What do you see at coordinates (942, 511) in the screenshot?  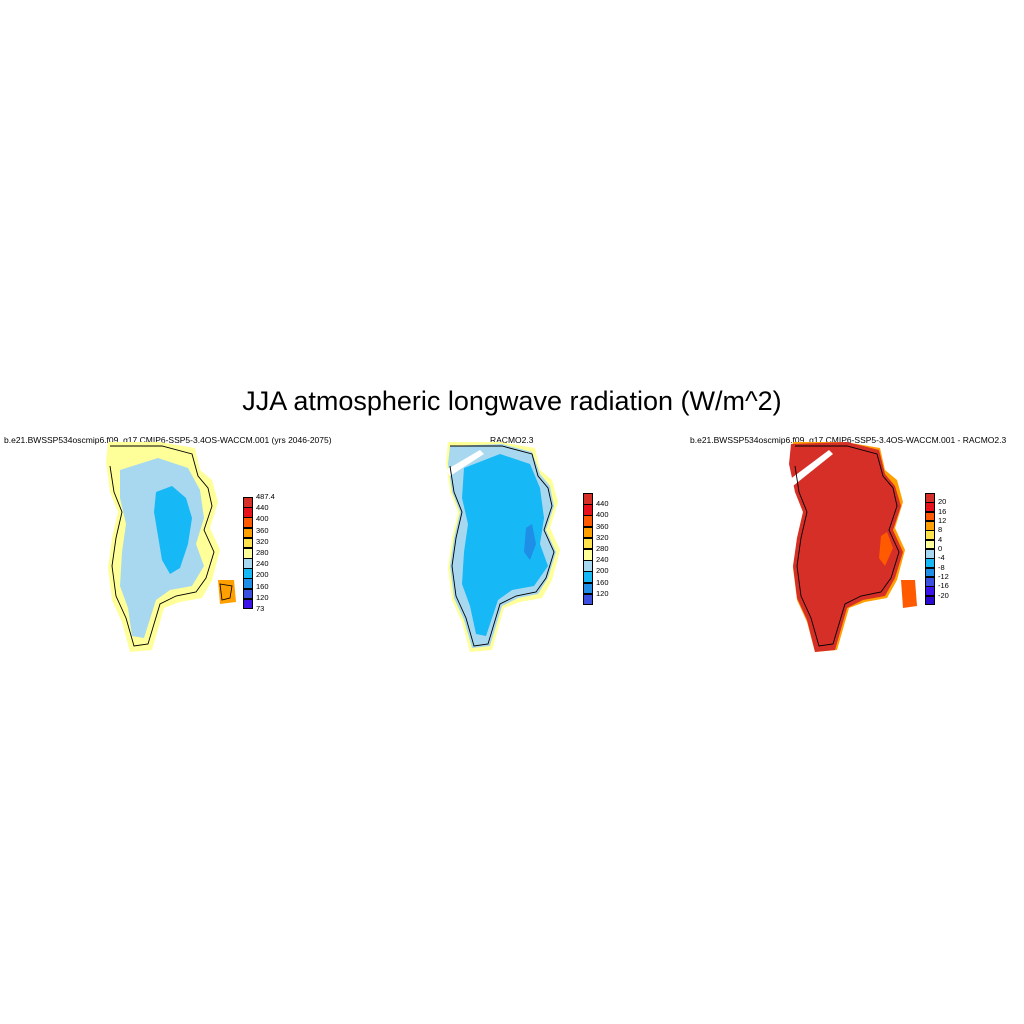 I see `colorbar-label: 16` at bounding box center [942, 511].